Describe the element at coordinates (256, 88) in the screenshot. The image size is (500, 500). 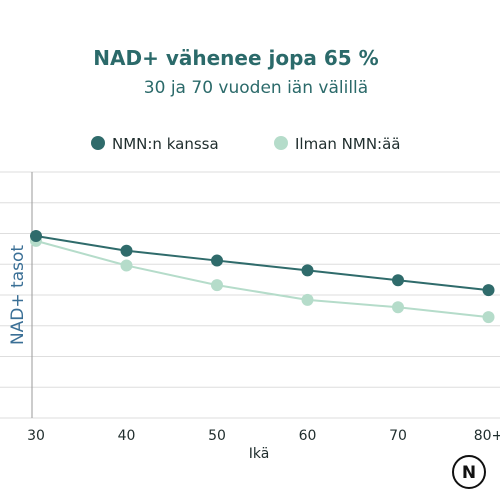
I see `chart-subtitle: 30 ja 70 vuoden iän välillä` at that location.